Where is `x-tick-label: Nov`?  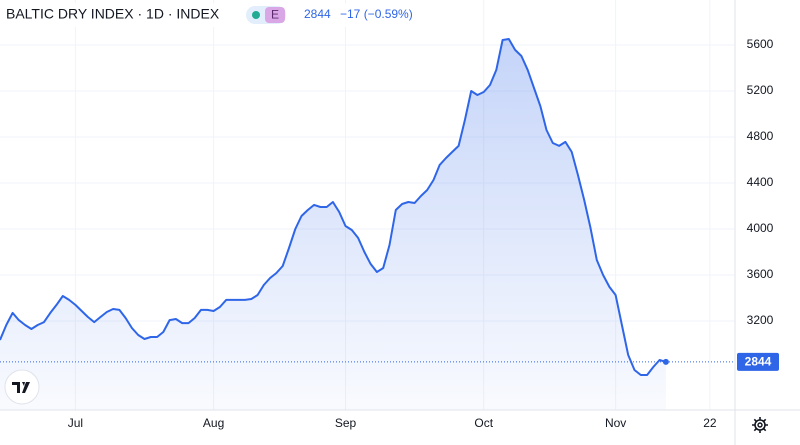 x-tick-label: Nov is located at coordinates (615, 423).